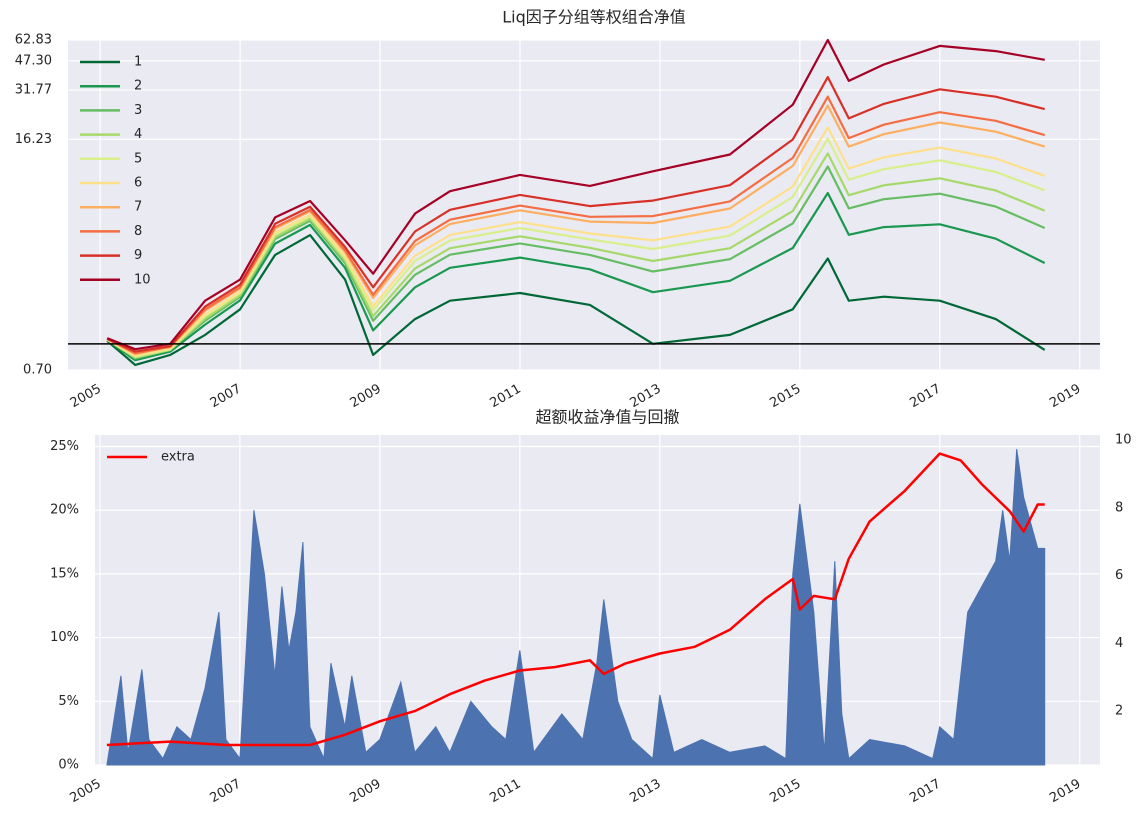  I want to click on y-tick-label: 10%, so click(64, 637).